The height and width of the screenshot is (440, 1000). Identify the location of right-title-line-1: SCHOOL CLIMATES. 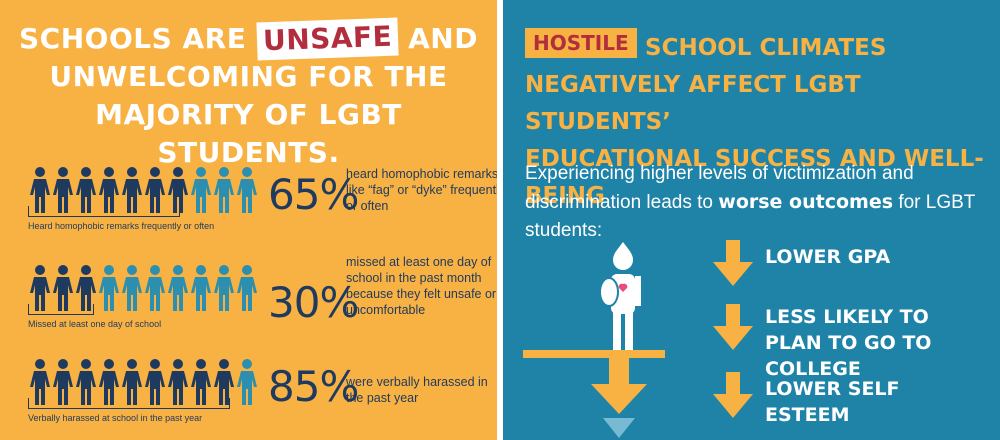
(766, 48).